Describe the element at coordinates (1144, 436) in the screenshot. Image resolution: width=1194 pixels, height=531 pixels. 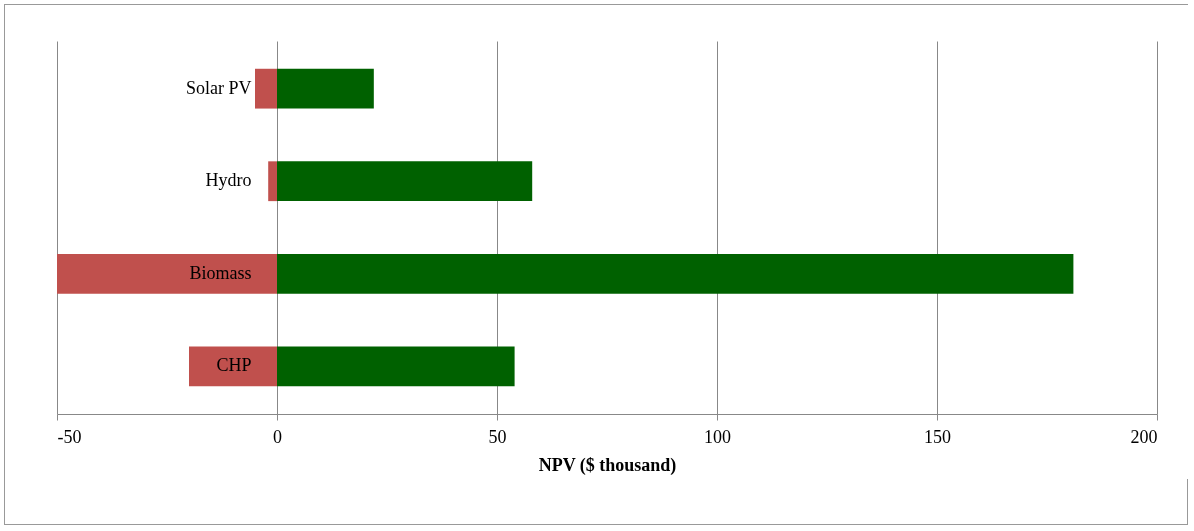
I see `x-tick-label: 200` at that location.